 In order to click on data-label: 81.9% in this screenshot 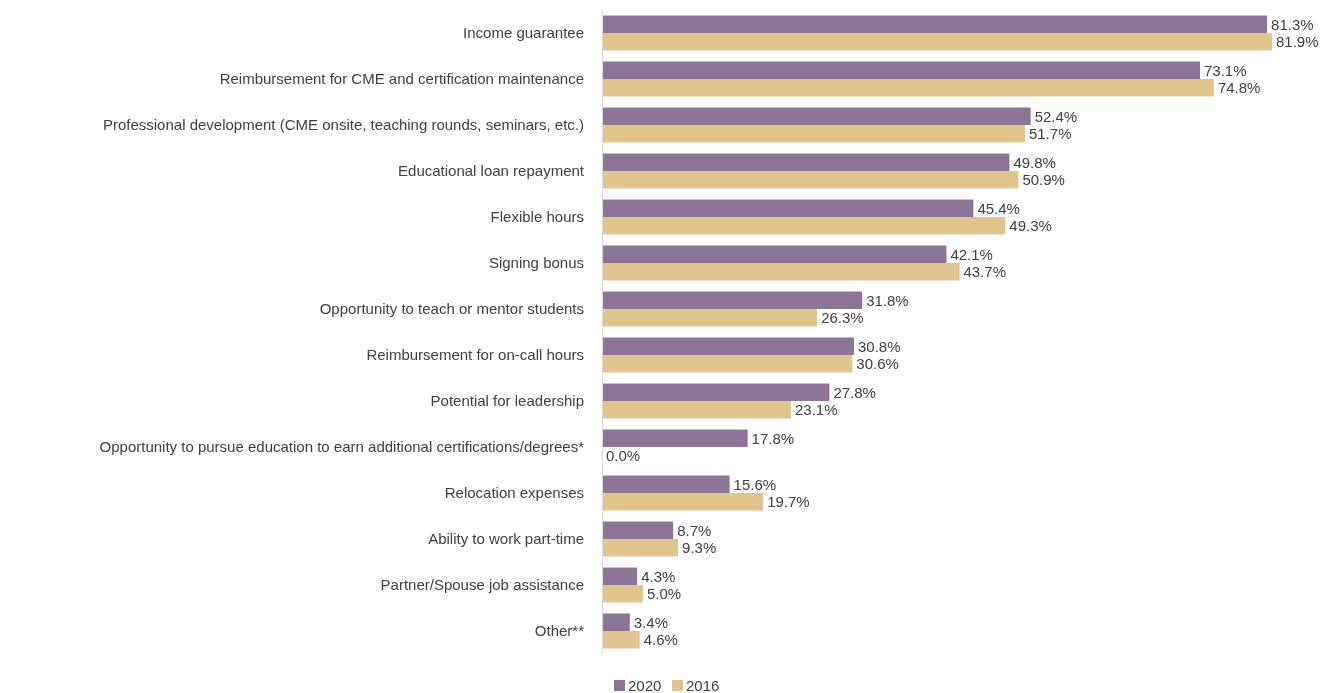, I will do `click(1297, 41)`.